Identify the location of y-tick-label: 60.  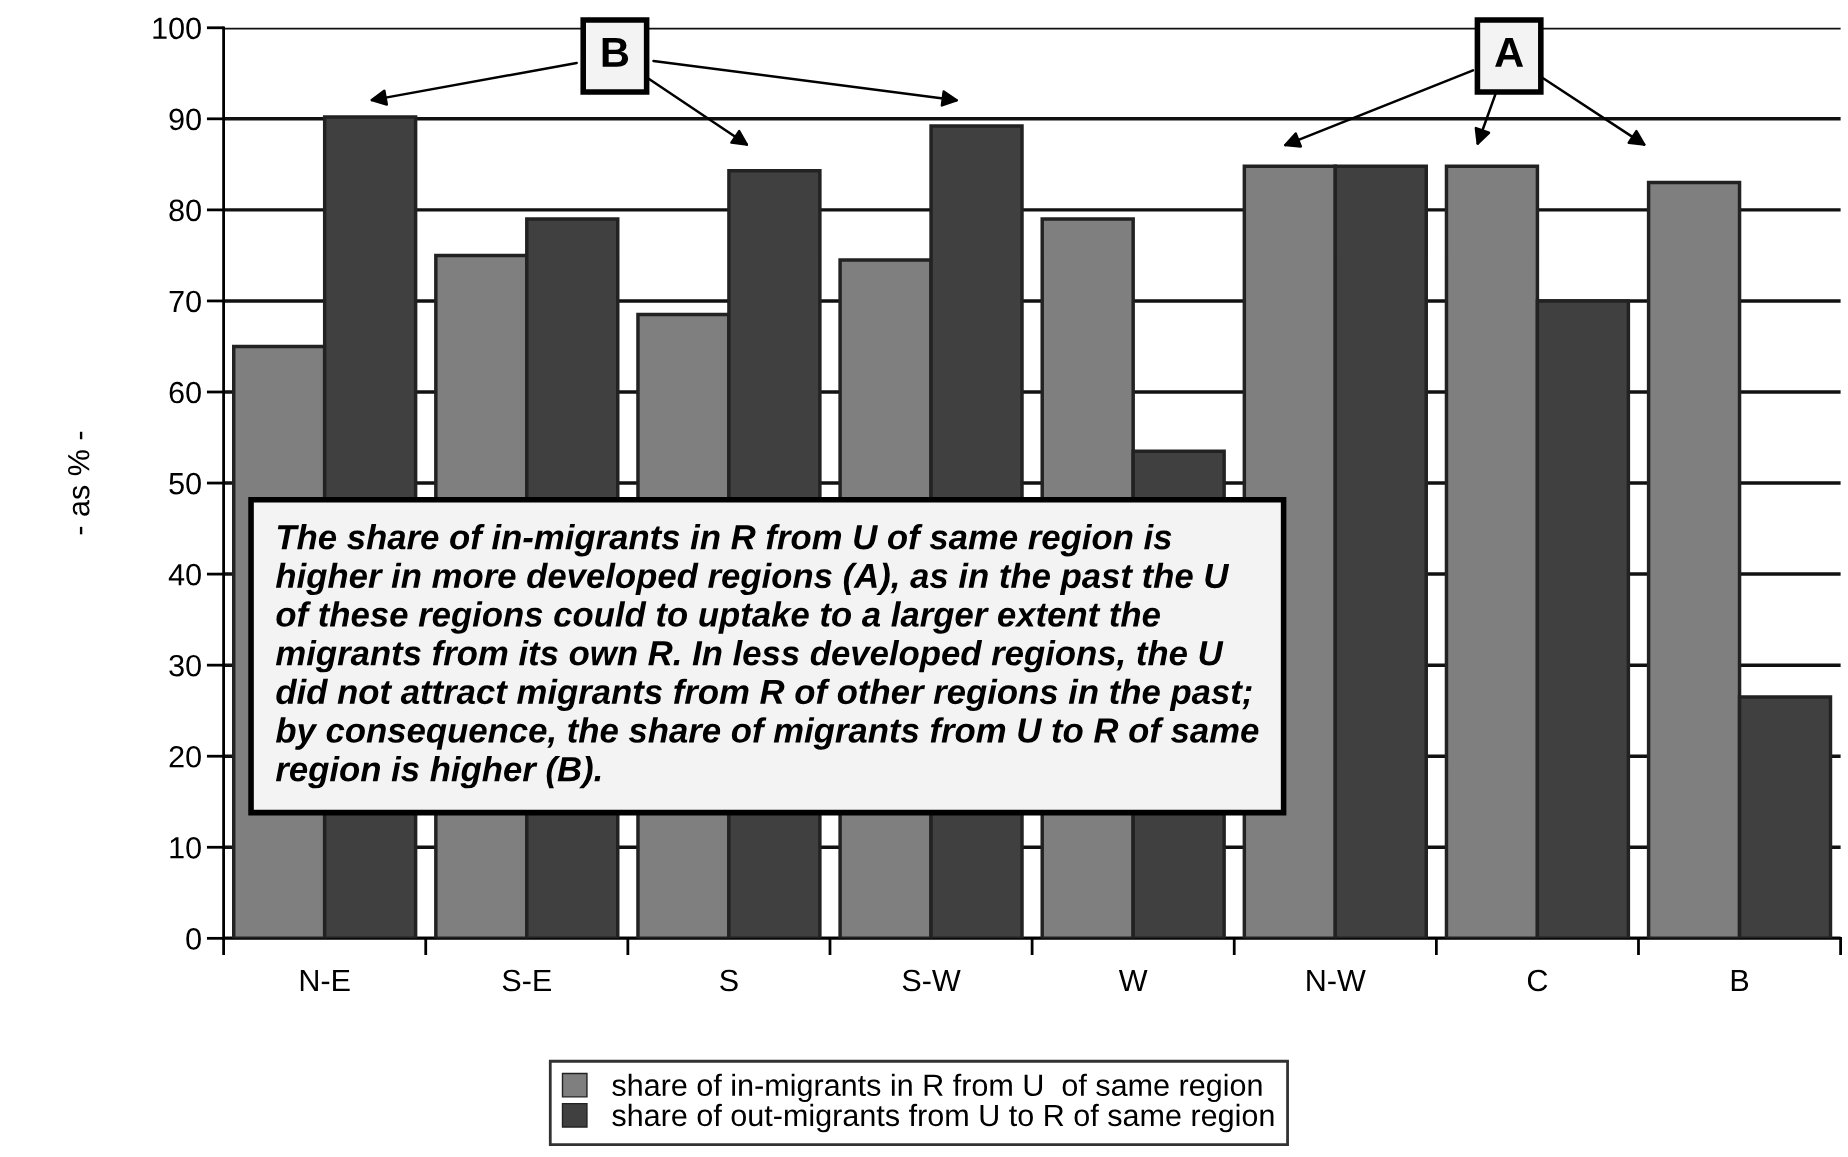
(185, 392).